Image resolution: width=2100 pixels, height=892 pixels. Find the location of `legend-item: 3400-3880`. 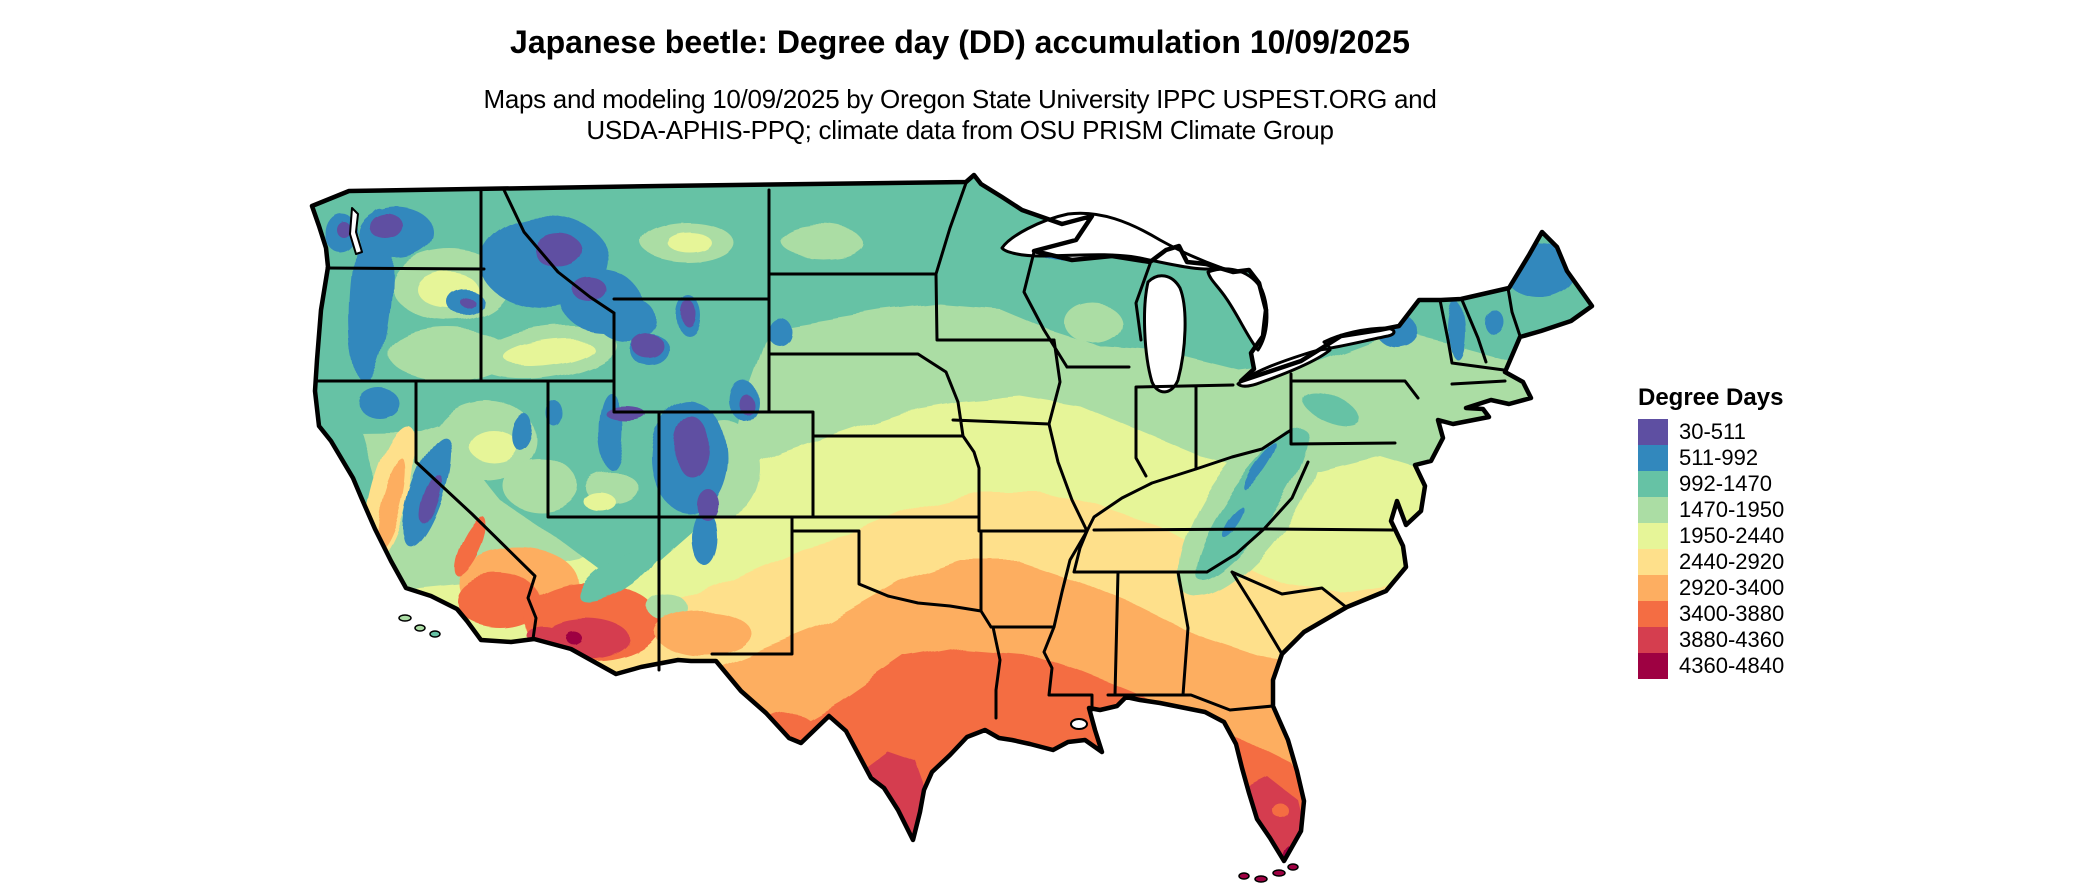

legend-item: 3400-3880 is located at coordinates (1788, 614).